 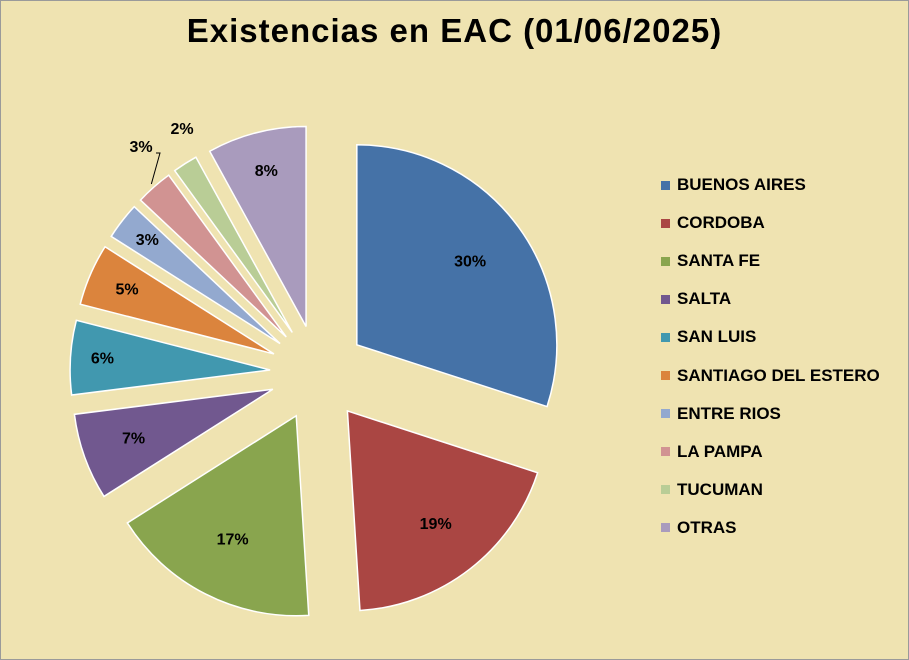 What do you see at coordinates (173, 443) in the screenshot?
I see `pie-slice-salta` at bounding box center [173, 443].